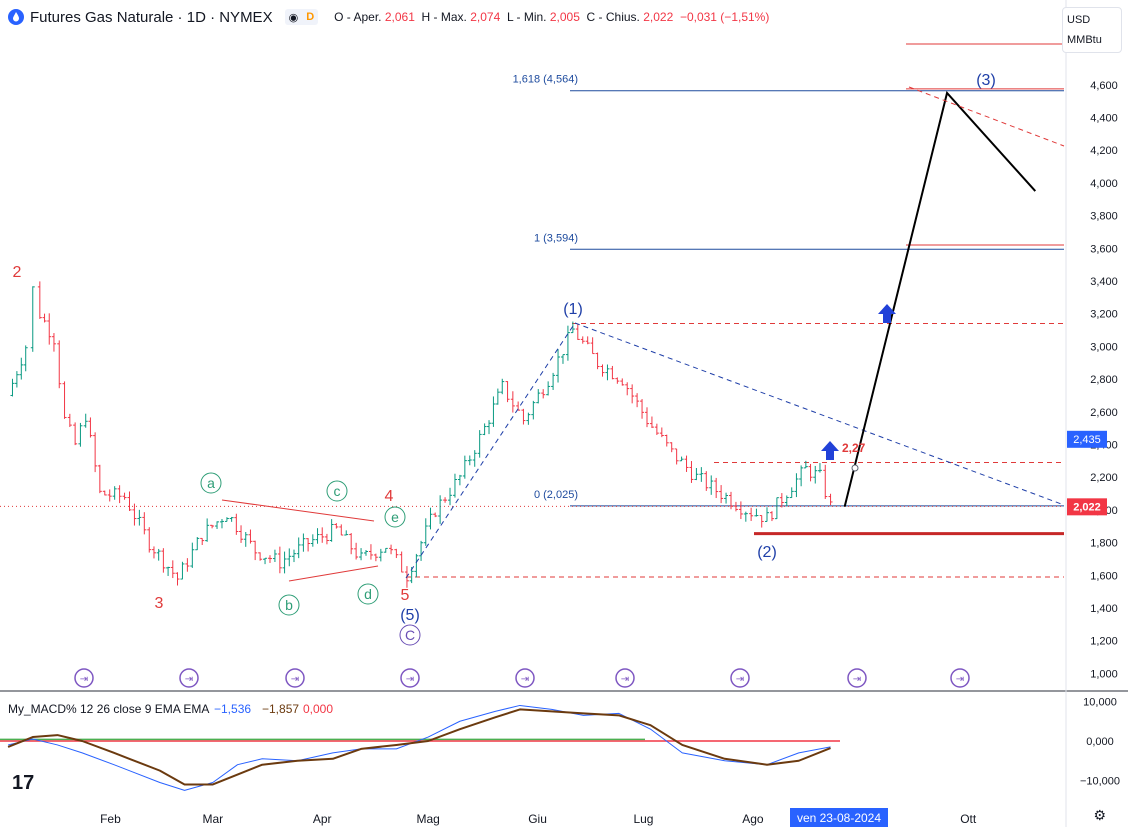  I want to click on time-tick-label: Lug, so click(643, 819).